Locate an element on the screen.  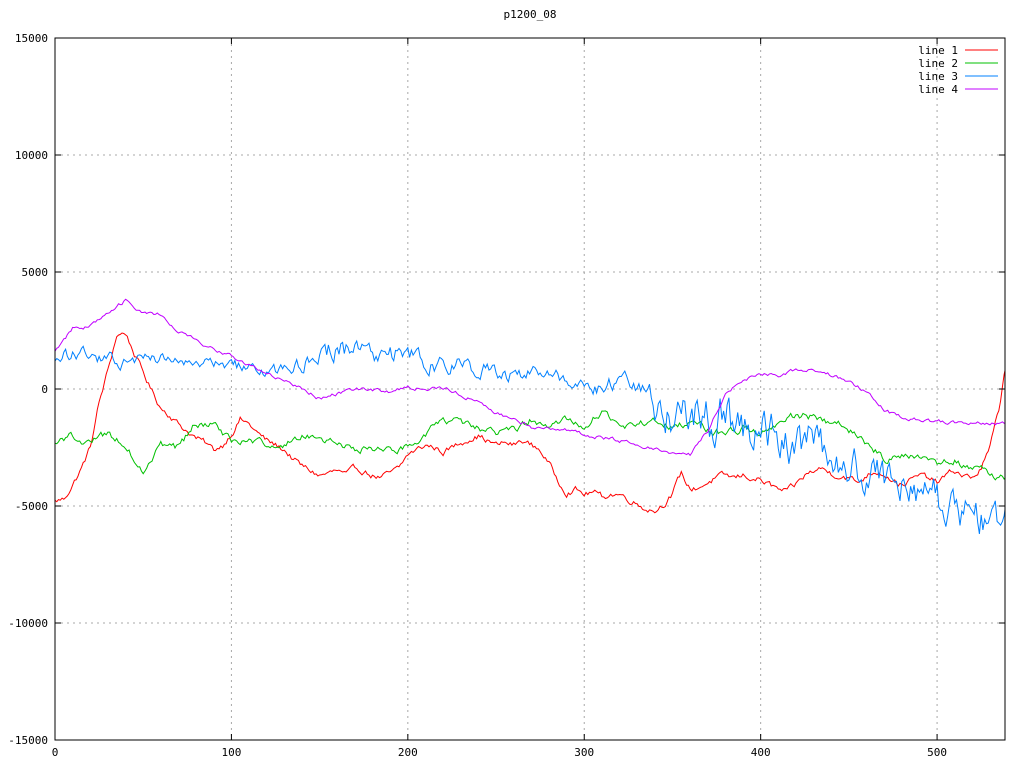
y-tick-label: -5000 is located at coordinates (31, 506).